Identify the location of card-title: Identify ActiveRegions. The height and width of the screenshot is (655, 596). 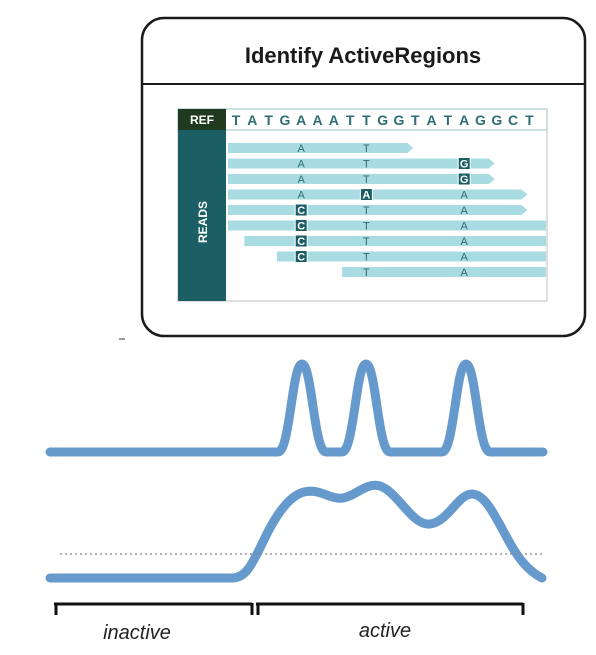
(363, 55).